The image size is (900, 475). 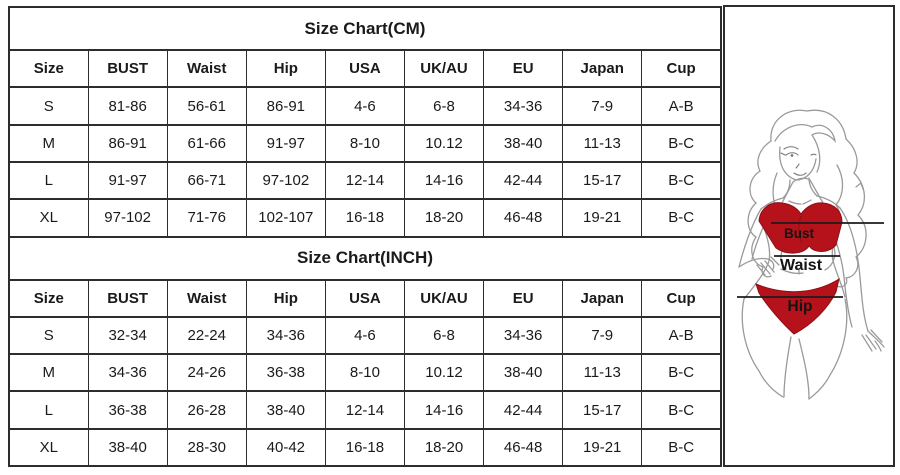 I want to click on waist-label: Waist, so click(x=801, y=265).